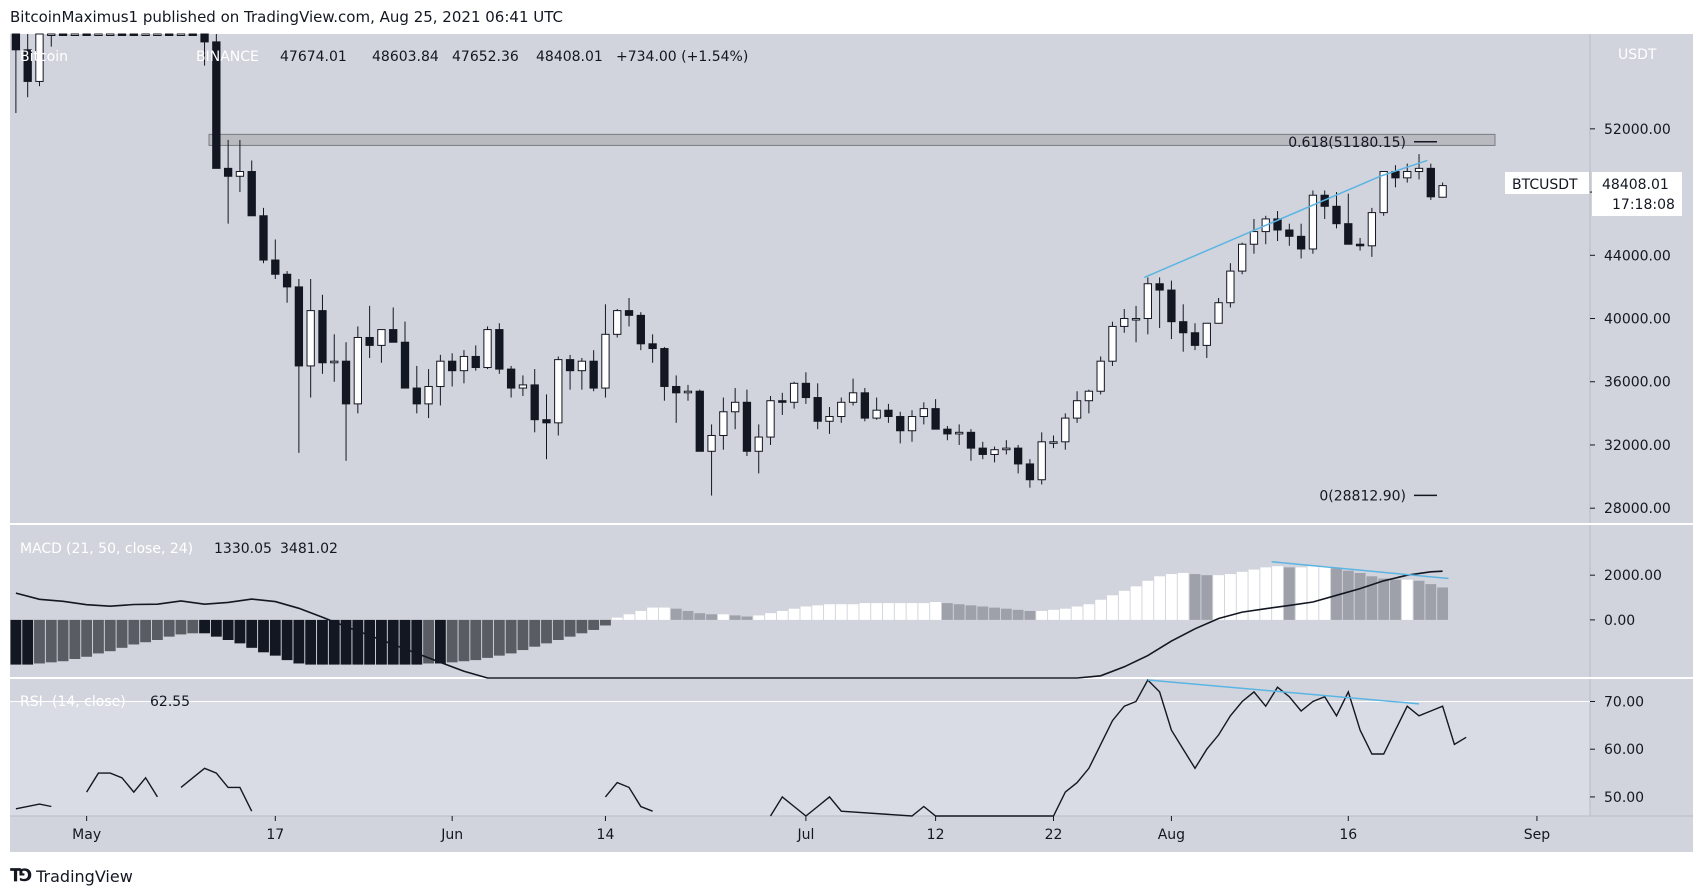 This screenshot has width=1693, height=893. Describe the element at coordinates (1593, 194) in the screenshot. I see `last-price-marker: BTCUSDT 48408.01 17:18:08` at that location.